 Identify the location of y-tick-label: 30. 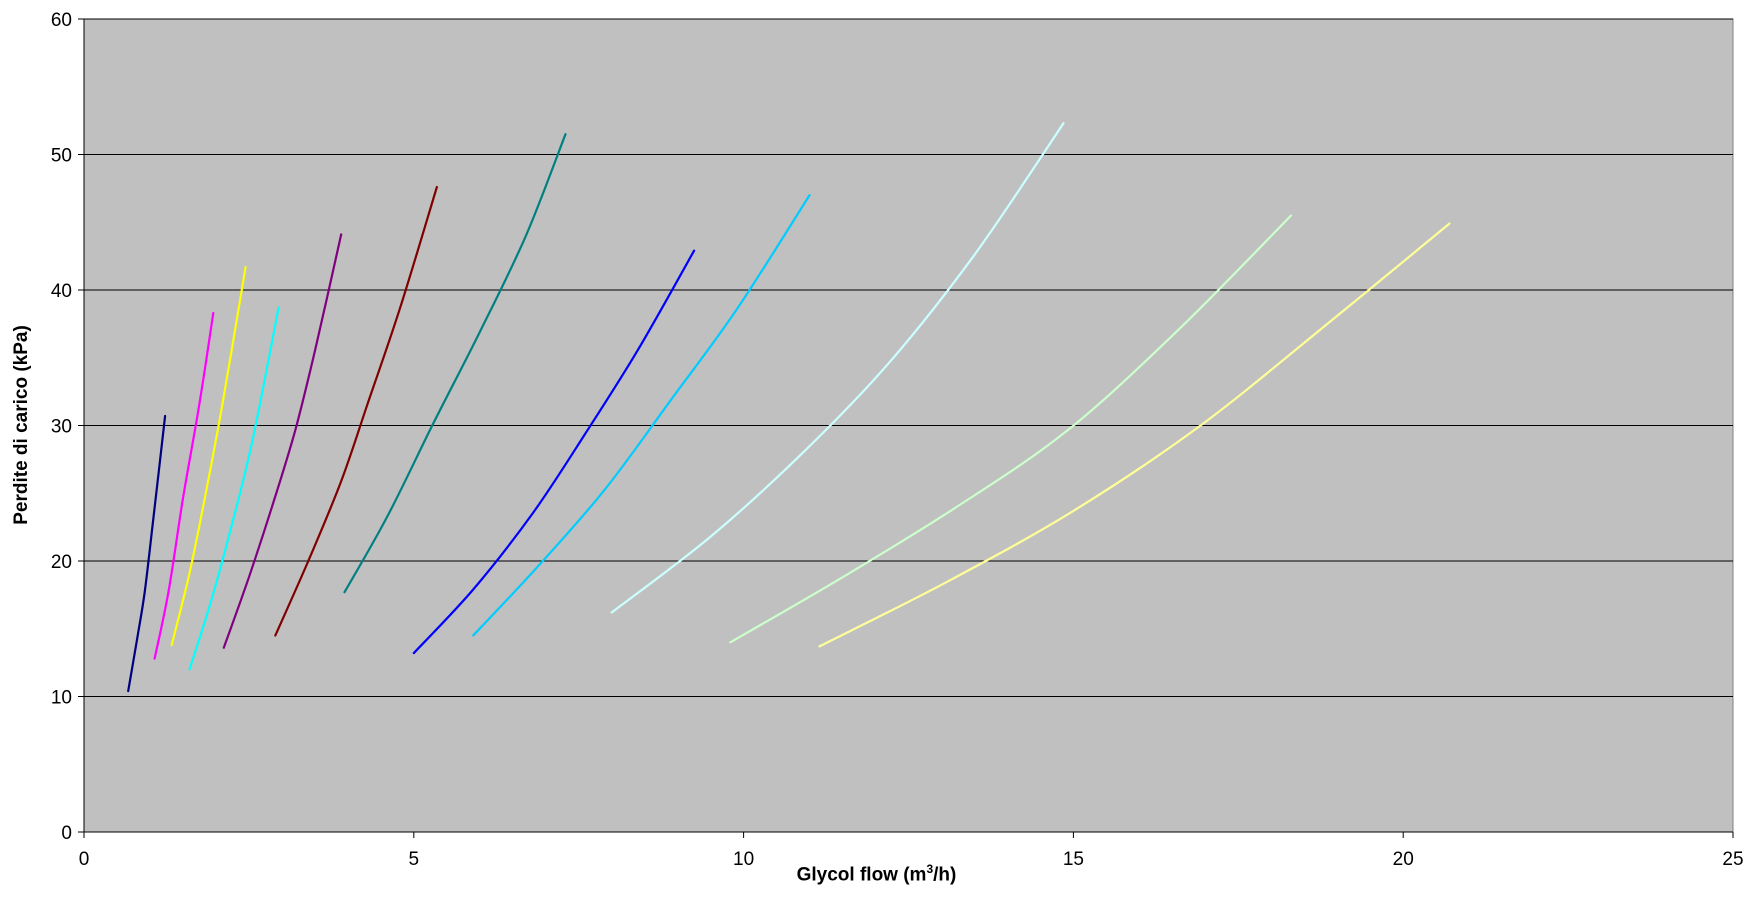
(61, 427).